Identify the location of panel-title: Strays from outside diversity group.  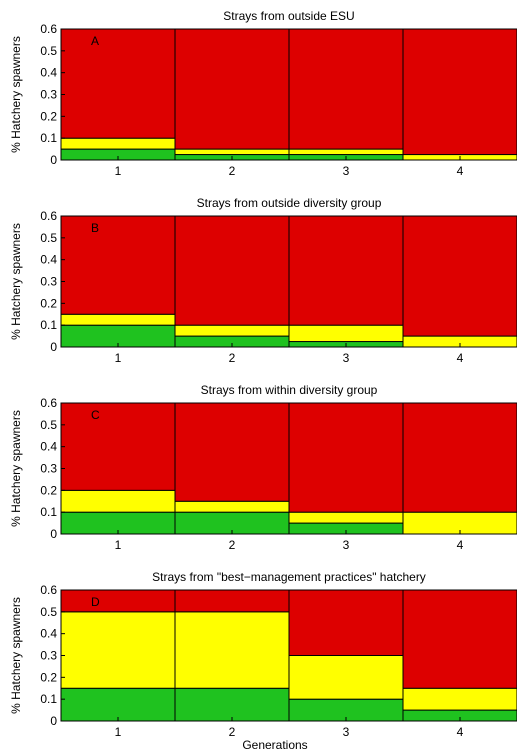
(289, 203).